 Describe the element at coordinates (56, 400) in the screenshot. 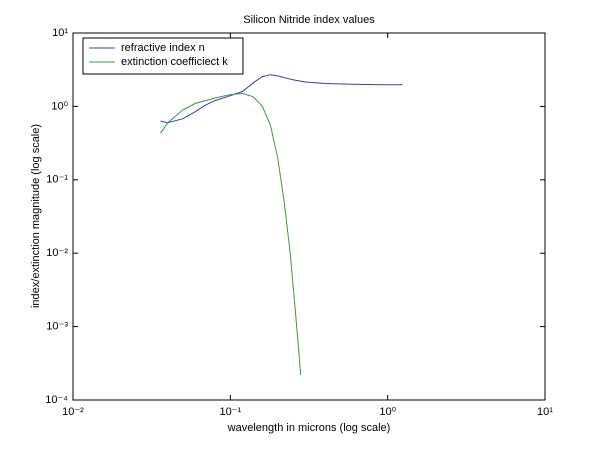

I see `y-tick-label: 10⁻⁴` at that location.